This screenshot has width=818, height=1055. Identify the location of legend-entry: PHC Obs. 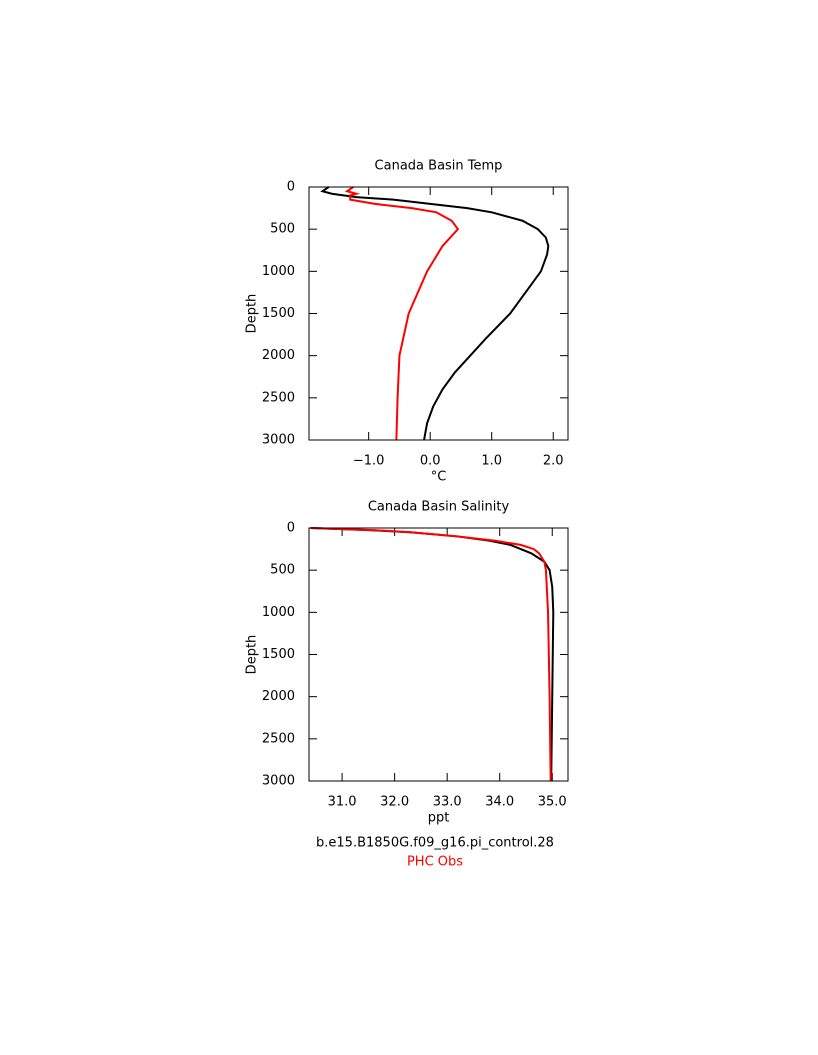
(435, 862).